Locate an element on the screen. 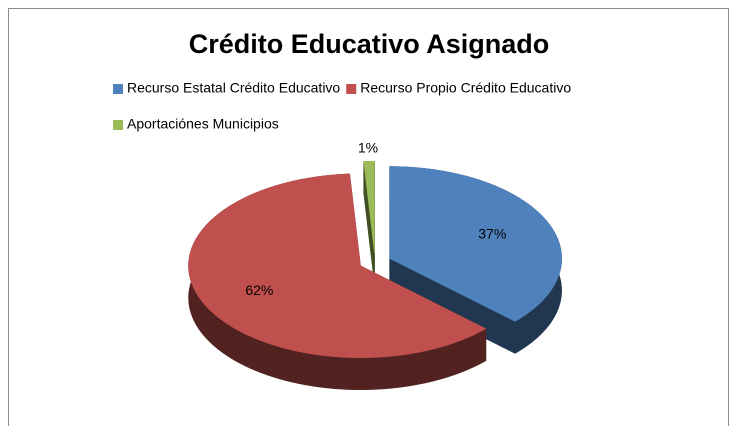 This screenshot has height=426, width=738. legend-label: Recurso Estatal Crédito Educativo is located at coordinates (233, 88).